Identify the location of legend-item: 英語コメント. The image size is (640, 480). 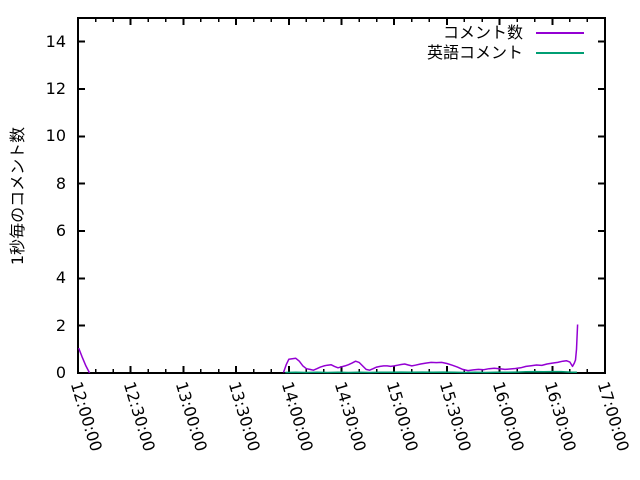
(505, 53).